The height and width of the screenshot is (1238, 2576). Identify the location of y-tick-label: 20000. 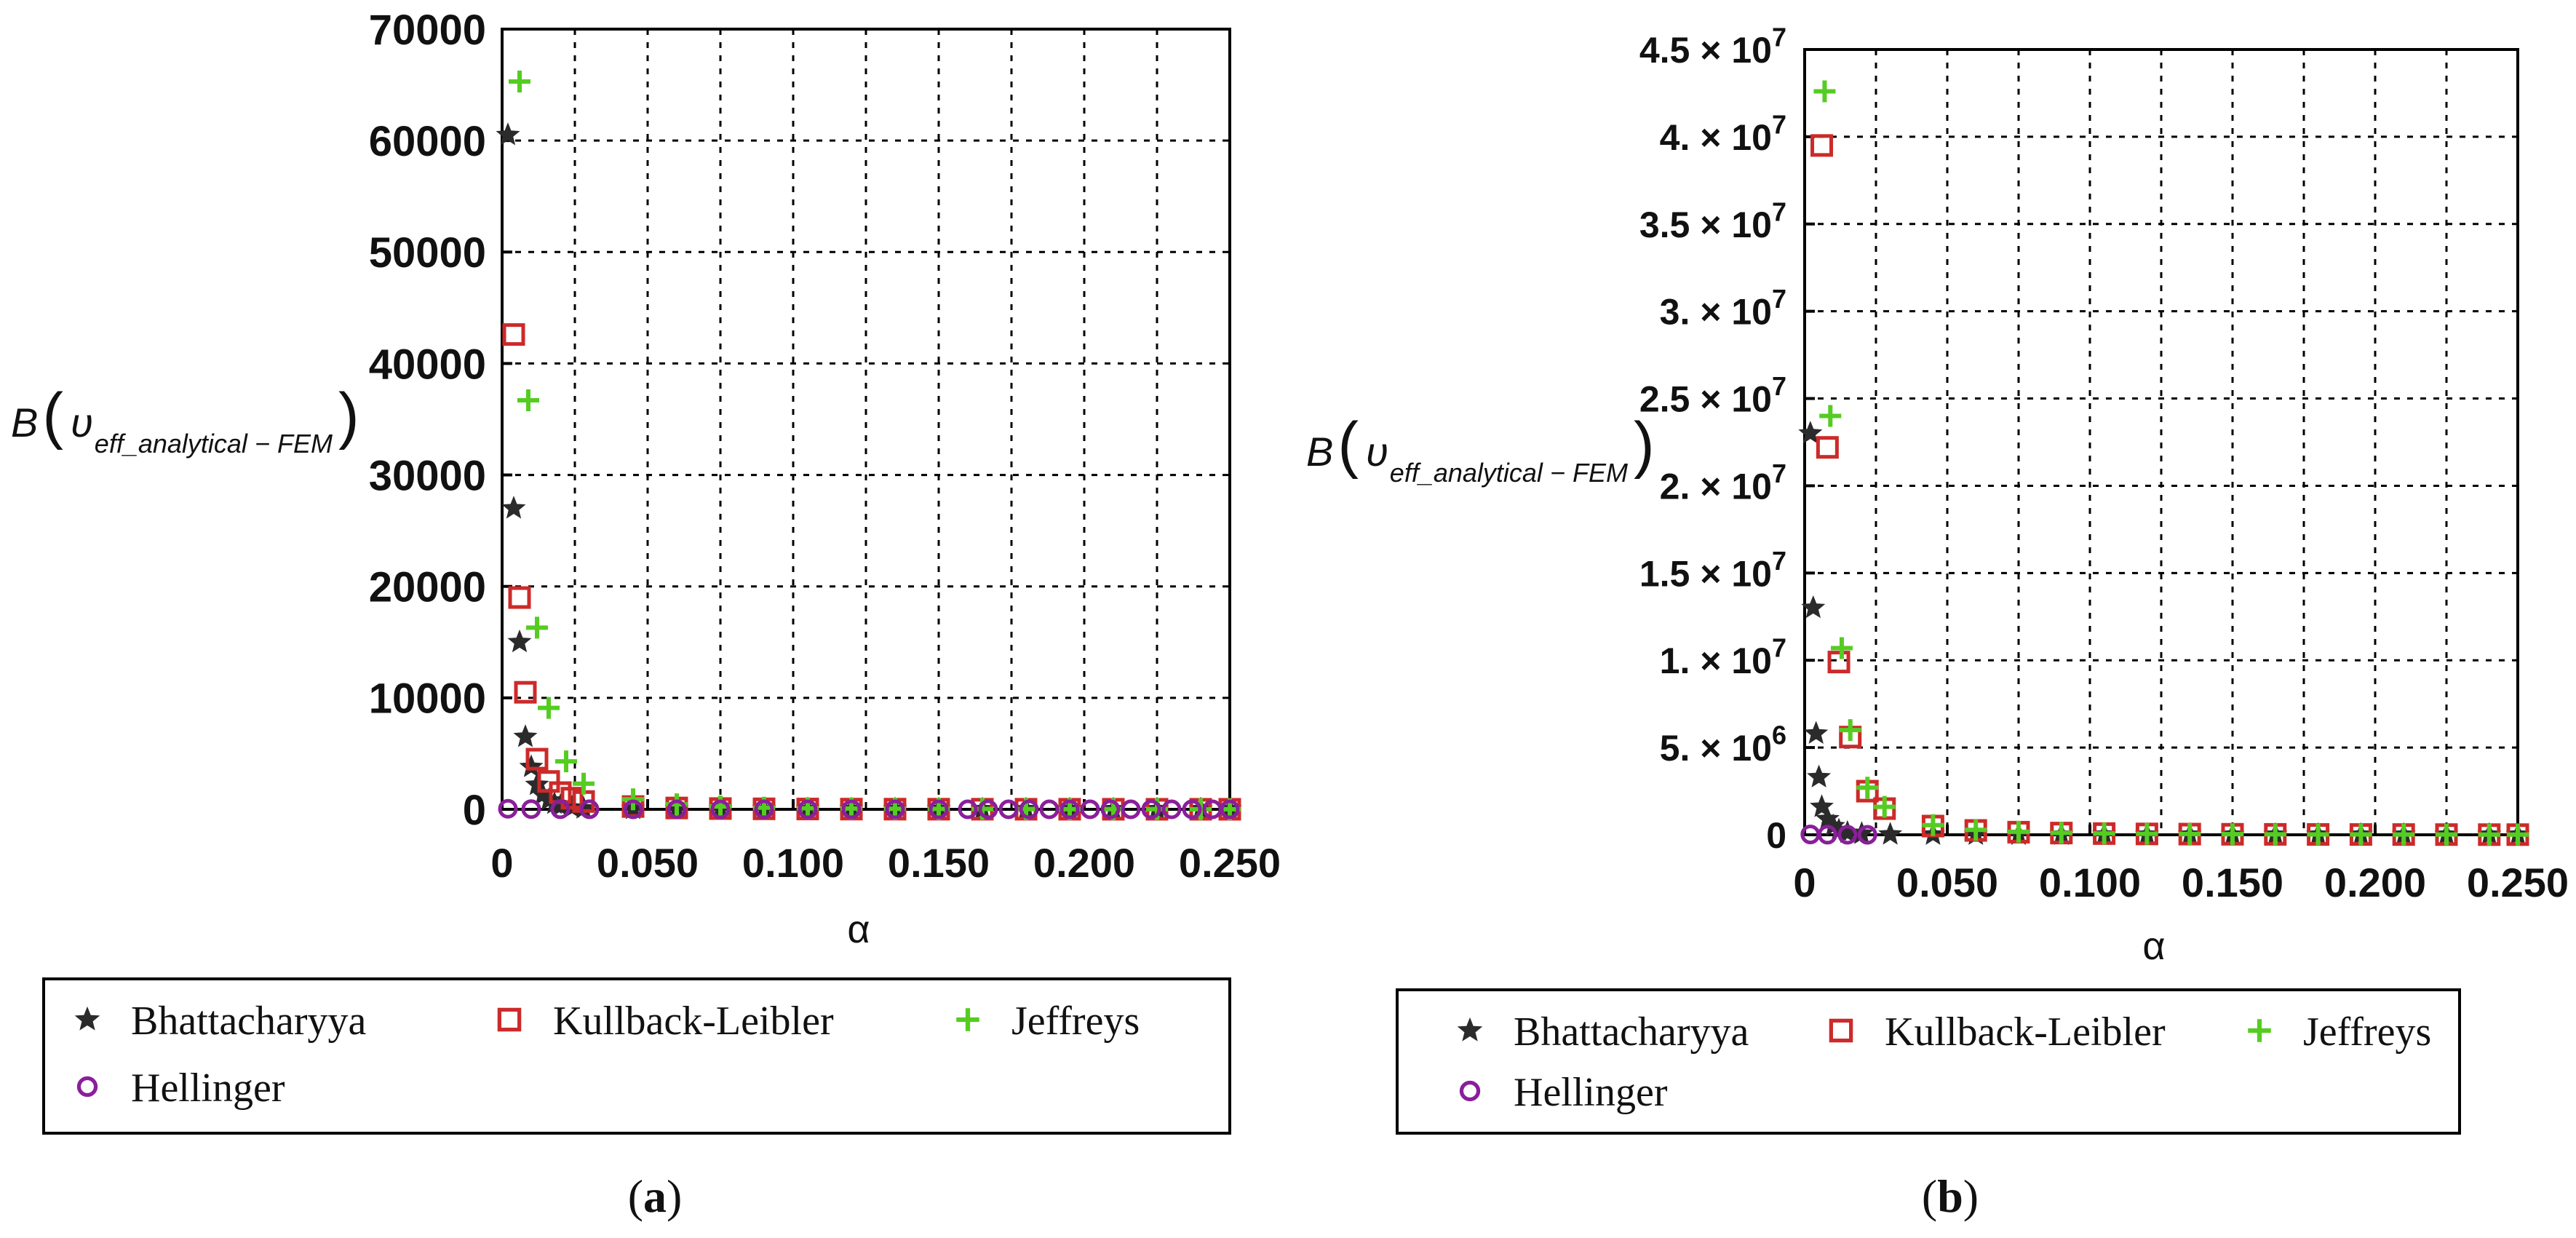
(427, 587).